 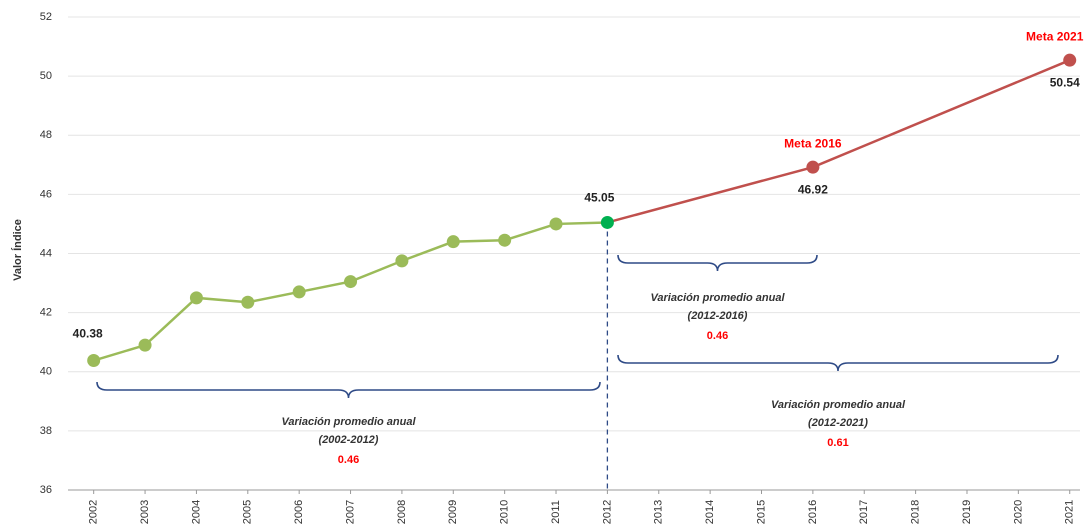 What do you see at coordinates (505, 512) in the screenshot?
I see `x-tick-label: 2010` at bounding box center [505, 512].